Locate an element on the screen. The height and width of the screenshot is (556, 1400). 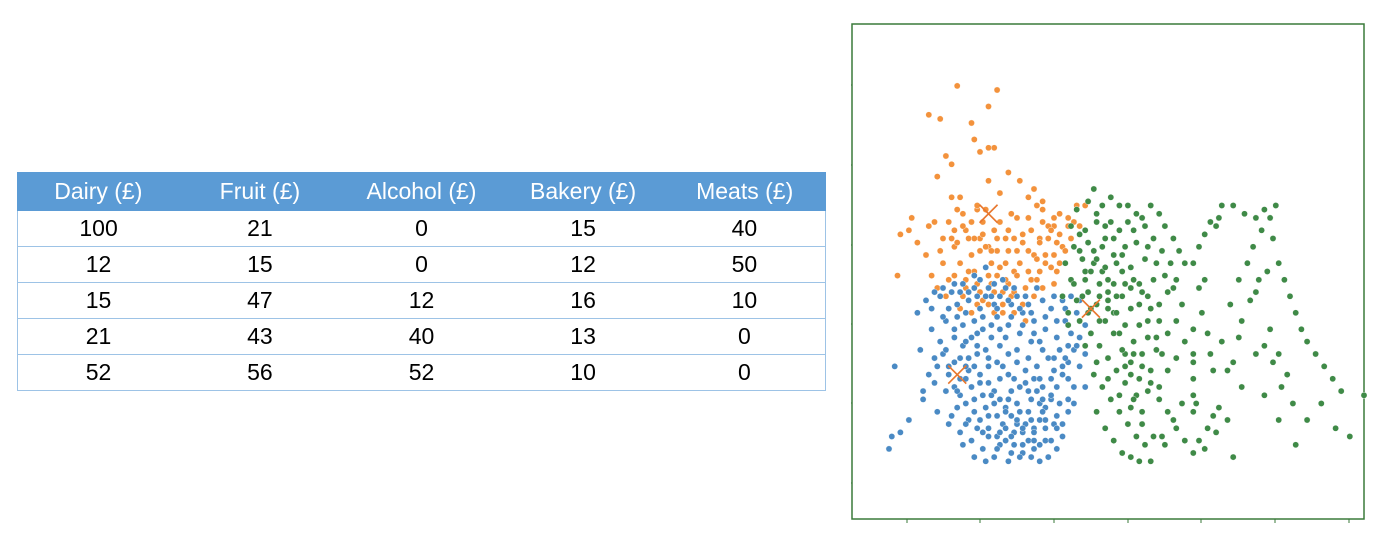
table-cell: 40 is located at coordinates (744, 228).